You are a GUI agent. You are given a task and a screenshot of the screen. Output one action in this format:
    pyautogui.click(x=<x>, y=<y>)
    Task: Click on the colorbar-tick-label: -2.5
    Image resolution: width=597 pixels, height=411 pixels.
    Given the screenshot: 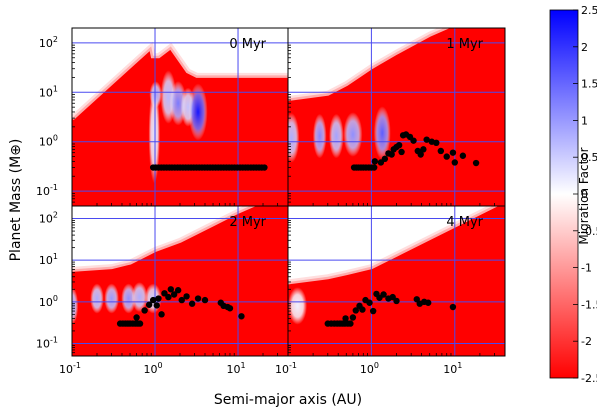 What is the action you would take?
    pyautogui.click(x=589, y=378)
    